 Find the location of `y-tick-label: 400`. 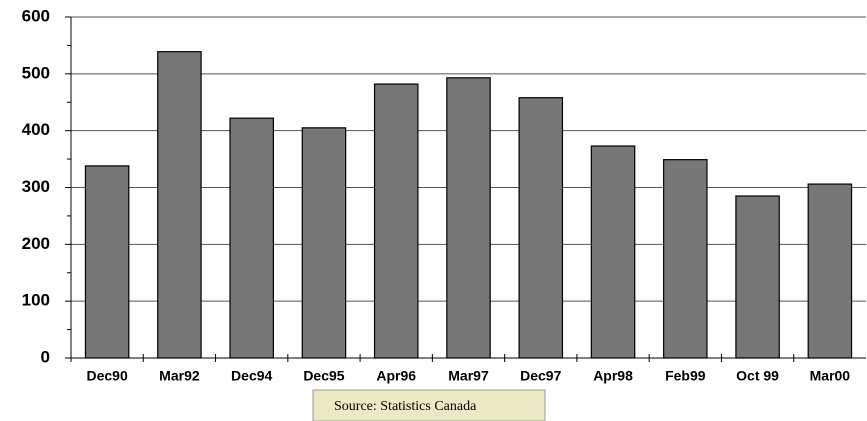

y-tick-label: 400 is located at coordinates (36, 129).